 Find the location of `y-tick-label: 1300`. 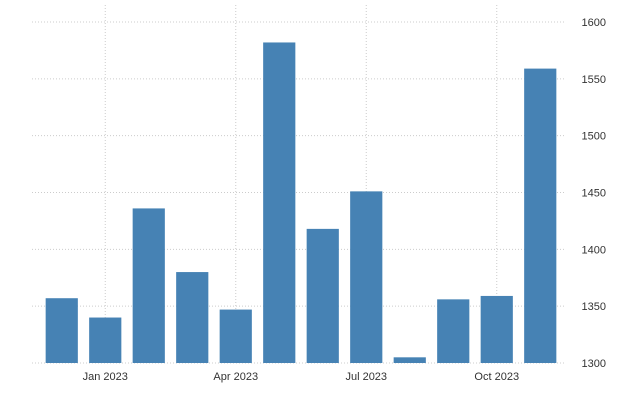

y-tick-label: 1300 is located at coordinates (594, 364).